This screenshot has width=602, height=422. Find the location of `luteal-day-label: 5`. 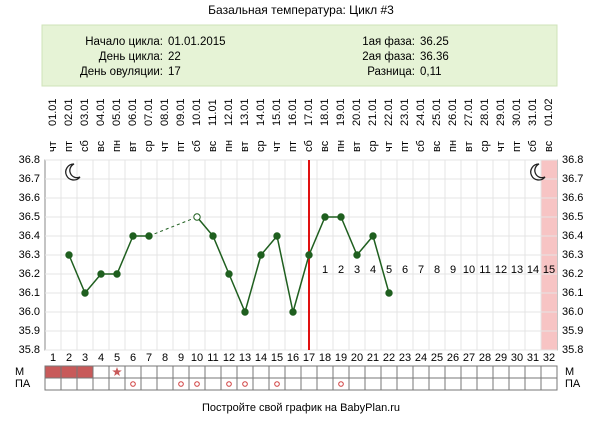

luteal-day-label: 5 is located at coordinates (389, 270).